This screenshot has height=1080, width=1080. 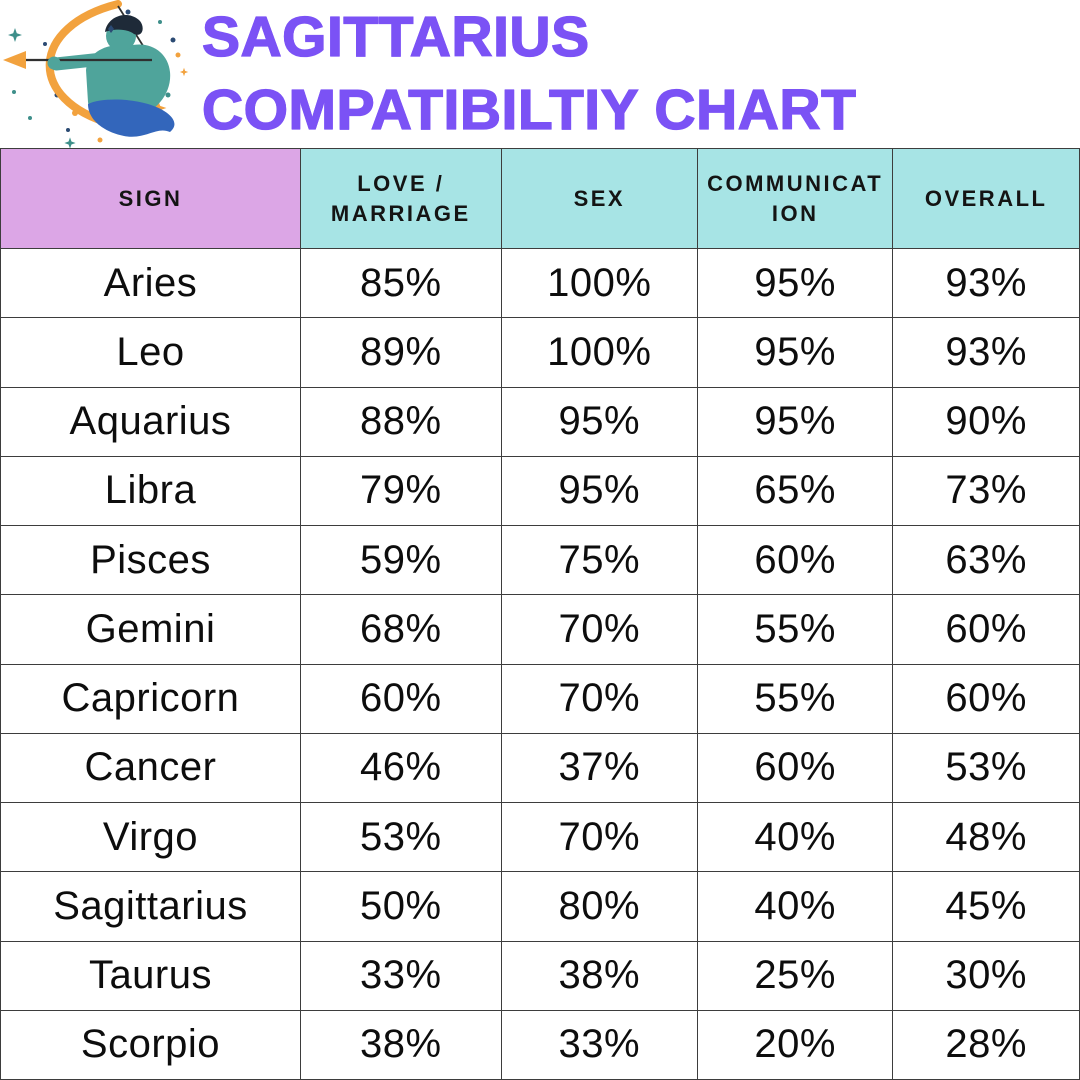 I want to click on value-cell: 25%, so click(x=795, y=975).